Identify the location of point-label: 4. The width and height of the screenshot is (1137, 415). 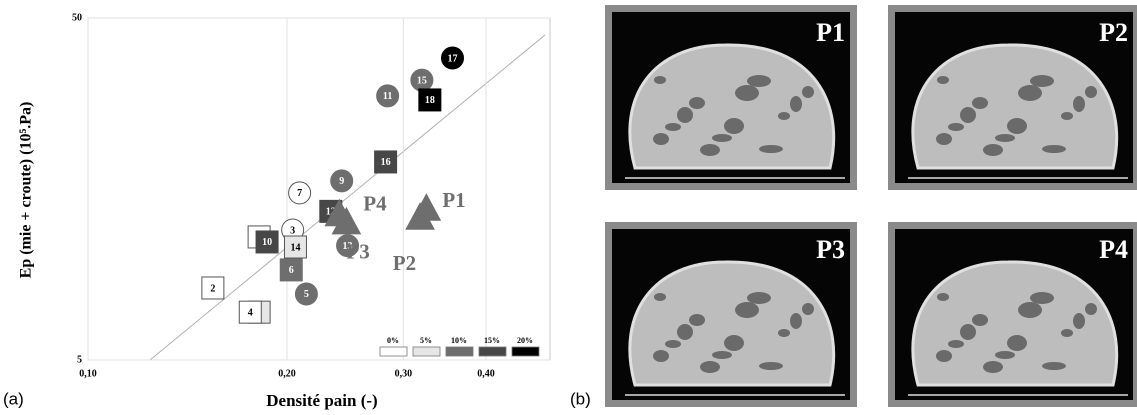
(250, 312).